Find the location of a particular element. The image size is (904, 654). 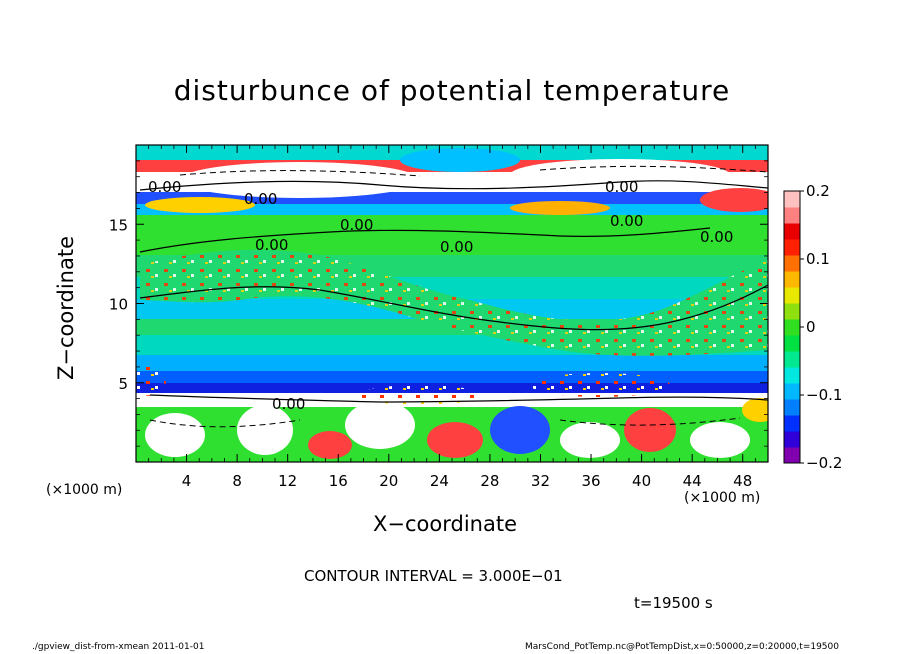

footer-left-text: ./gpview_dist-from-xmean 2011-01-01 is located at coordinates (118, 647).